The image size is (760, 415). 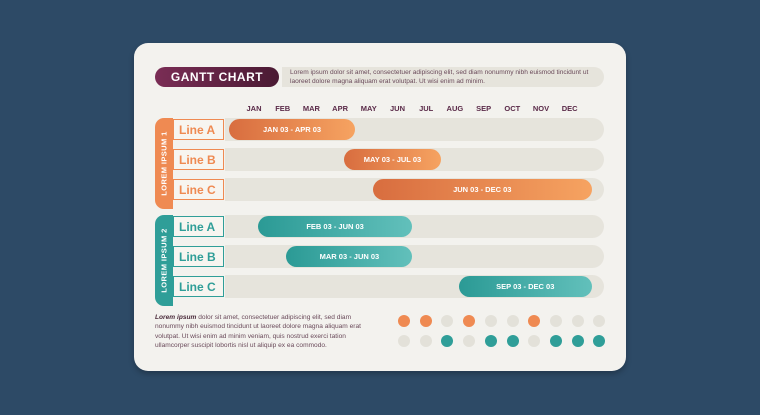 I want to click on gantt-bar: MAY 03 - JUL 03, so click(x=392, y=159).